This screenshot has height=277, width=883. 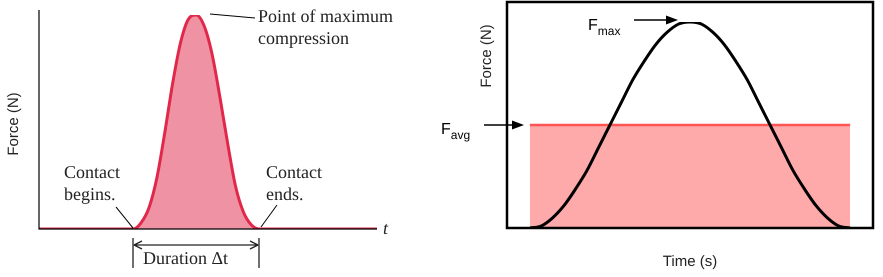 What do you see at coordinates (690, 261) in the screenshot?
I see `x-axis-title: Time (s)` at bounding box center [690, 261].